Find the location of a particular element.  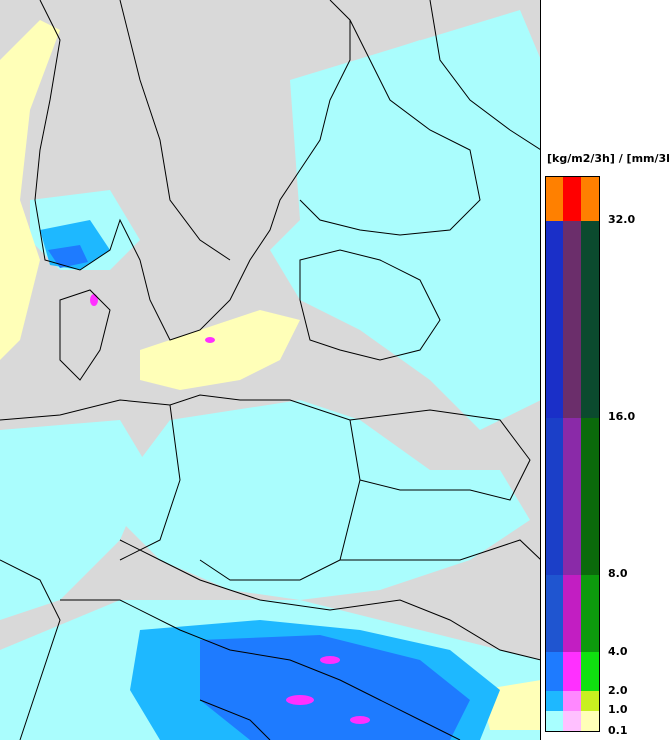

legend-unit-label: [kg/m2/3h] / [mm/3h] is located at coordinates (608, 158).